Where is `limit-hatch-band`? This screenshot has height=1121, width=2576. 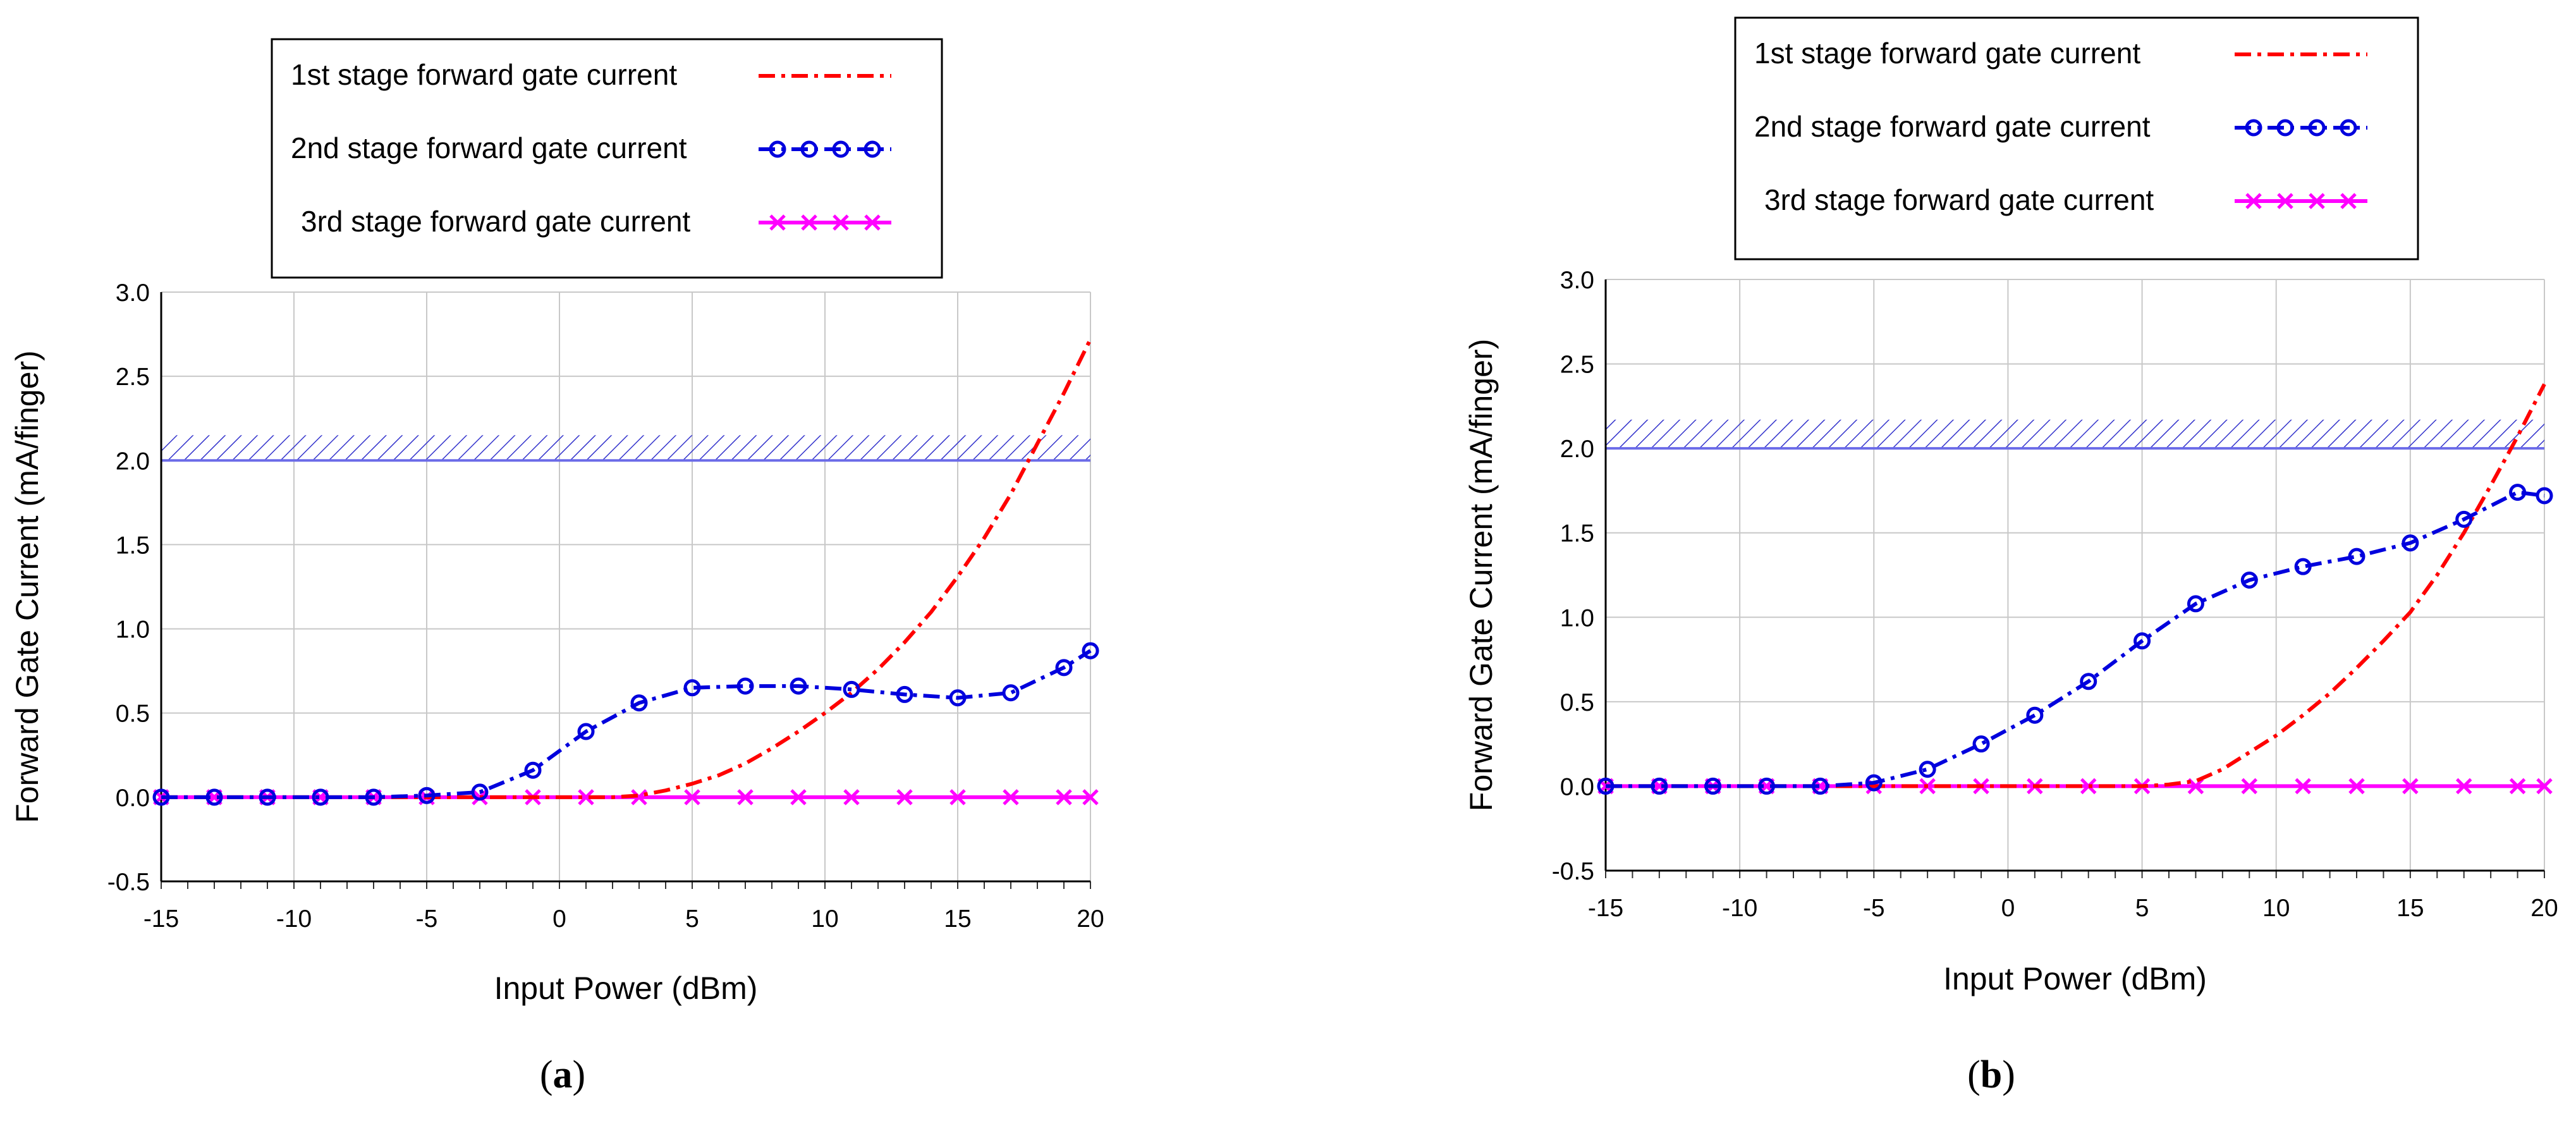 limit-hatch-band is located at coordinates (625, 448).